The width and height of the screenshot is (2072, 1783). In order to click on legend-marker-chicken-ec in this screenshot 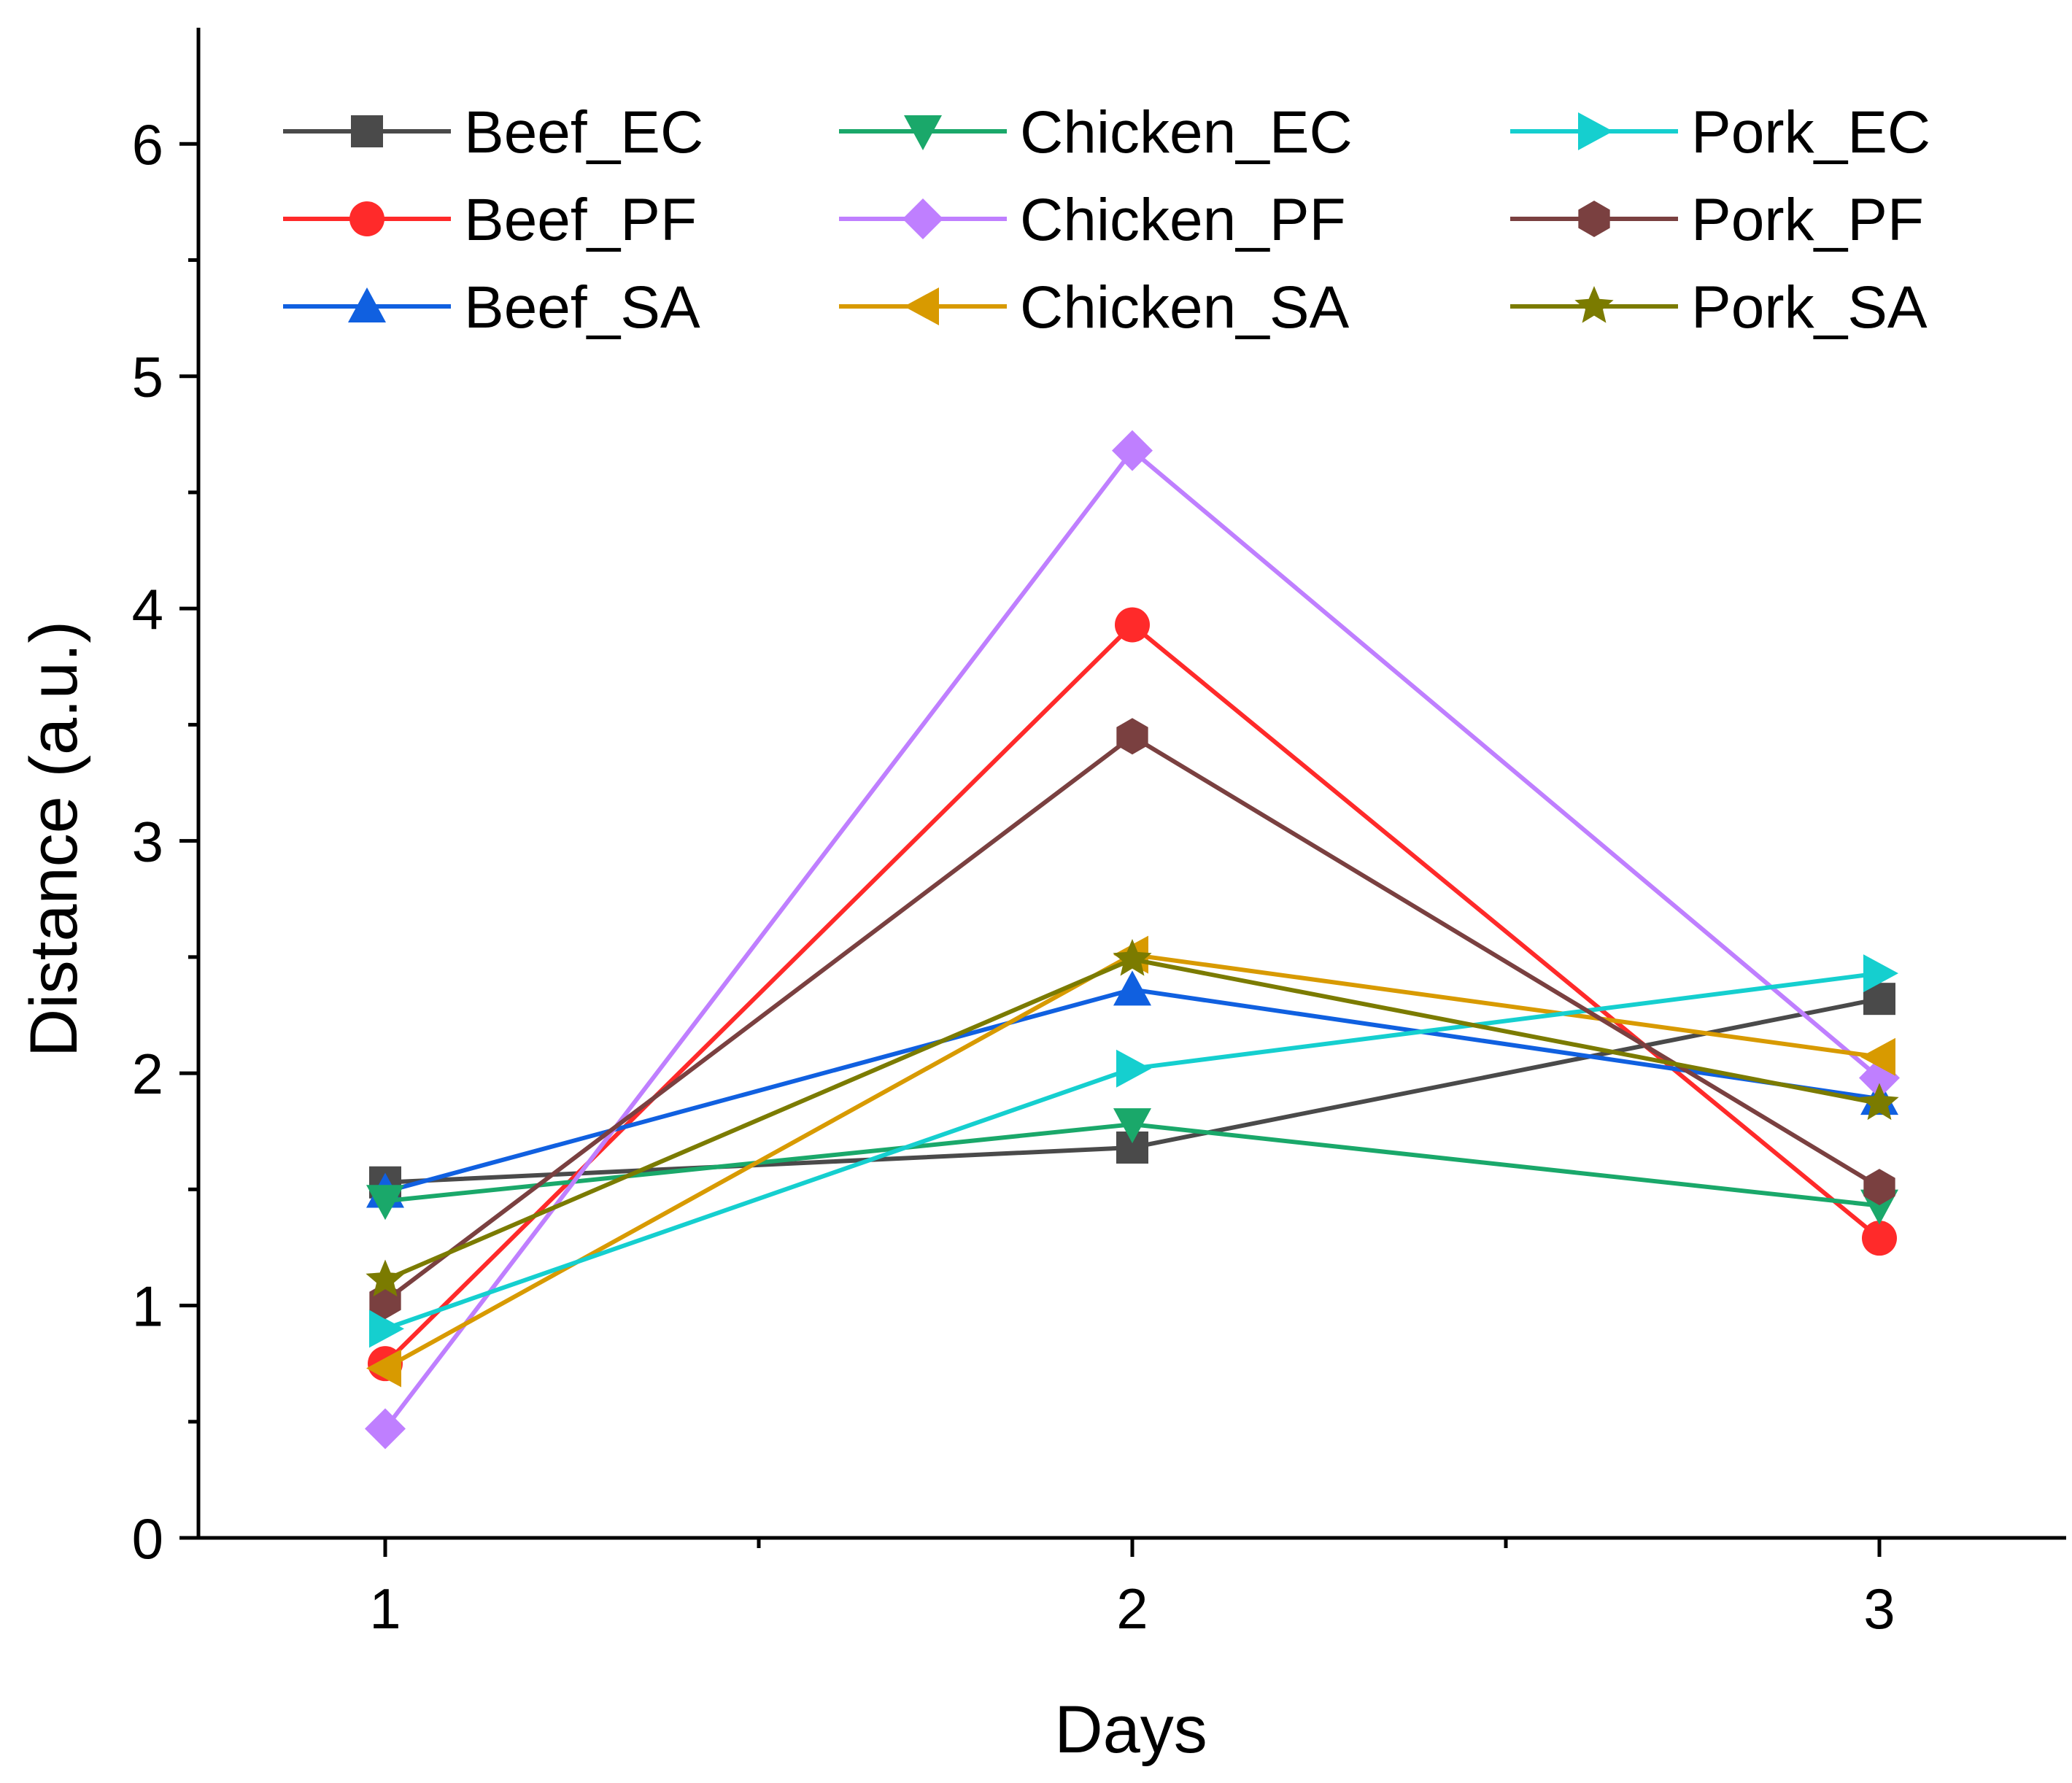, I will do `click(923, 133)`.